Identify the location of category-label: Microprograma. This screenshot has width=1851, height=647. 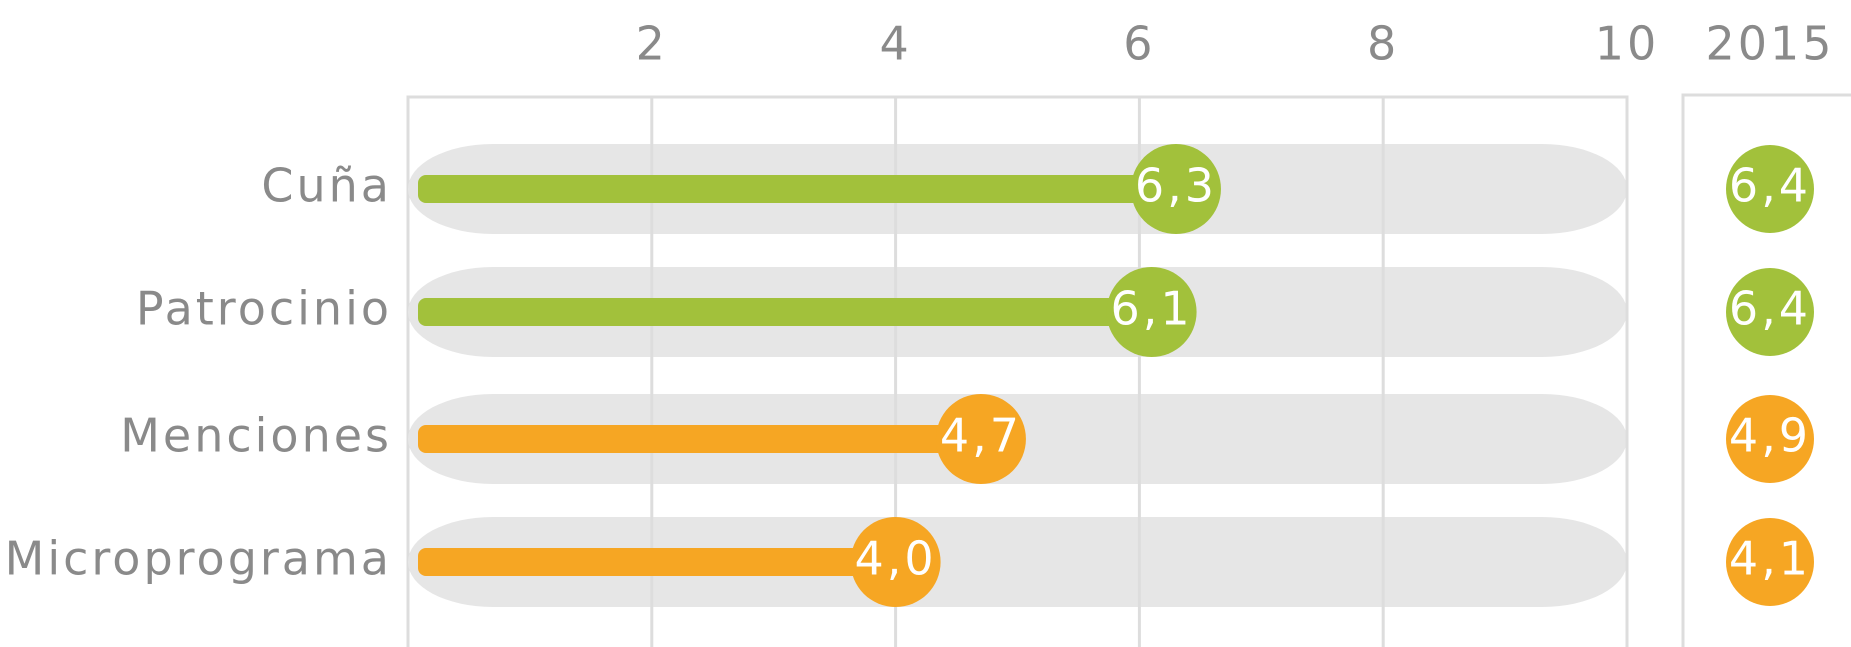
(198, 559).